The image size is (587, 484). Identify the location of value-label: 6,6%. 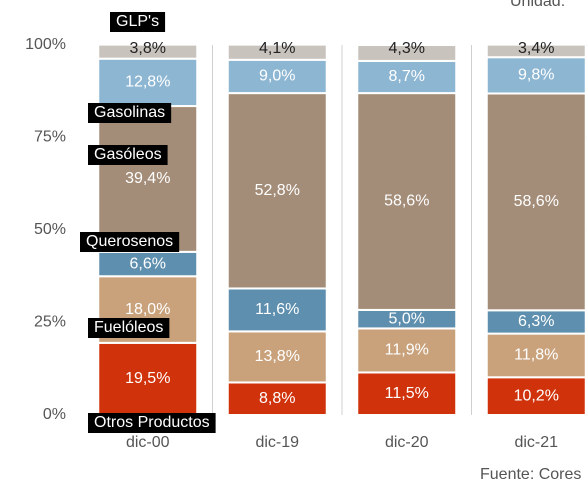
(148, 263).